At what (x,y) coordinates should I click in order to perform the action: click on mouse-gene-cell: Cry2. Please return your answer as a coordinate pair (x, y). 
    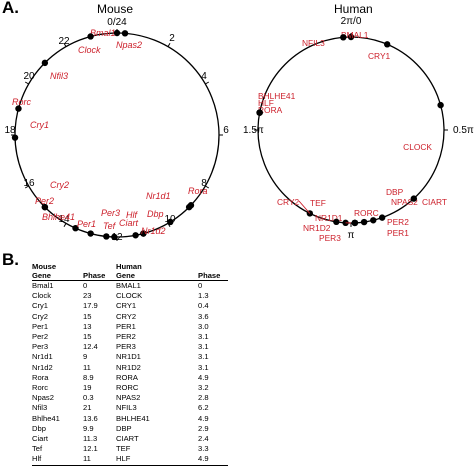
    Looking at the image, I should click on (40, 316).